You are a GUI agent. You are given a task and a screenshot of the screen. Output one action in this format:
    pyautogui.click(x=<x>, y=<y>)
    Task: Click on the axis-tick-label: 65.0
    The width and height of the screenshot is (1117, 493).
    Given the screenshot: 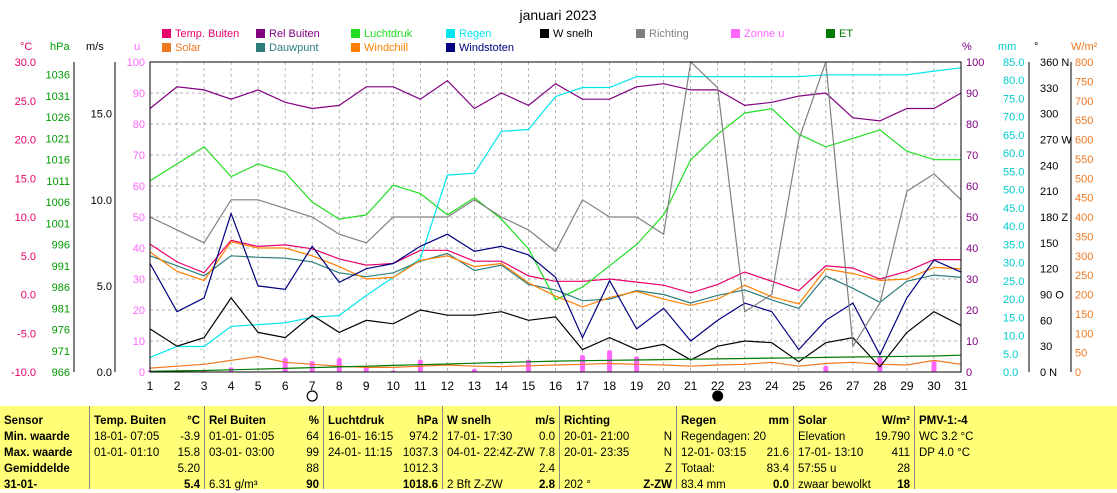 What is the action you would take?
    pyautogui.click(x=1013, y=136)
    